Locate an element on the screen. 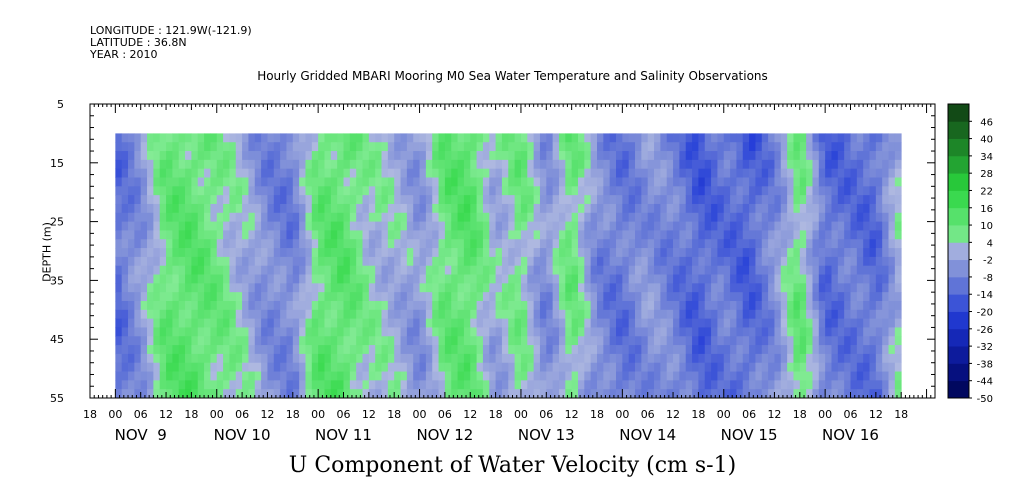  colorbar-label: -50 is located at coordinates (985, 399).